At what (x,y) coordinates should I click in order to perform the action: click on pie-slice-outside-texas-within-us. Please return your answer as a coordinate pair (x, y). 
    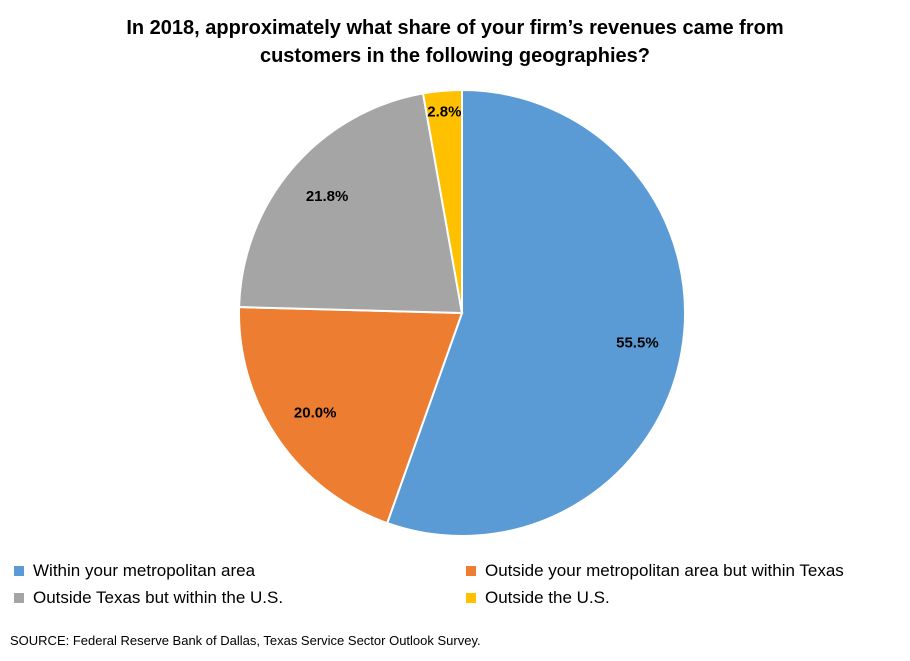
    Looking at the image, I should click on (351, 203).